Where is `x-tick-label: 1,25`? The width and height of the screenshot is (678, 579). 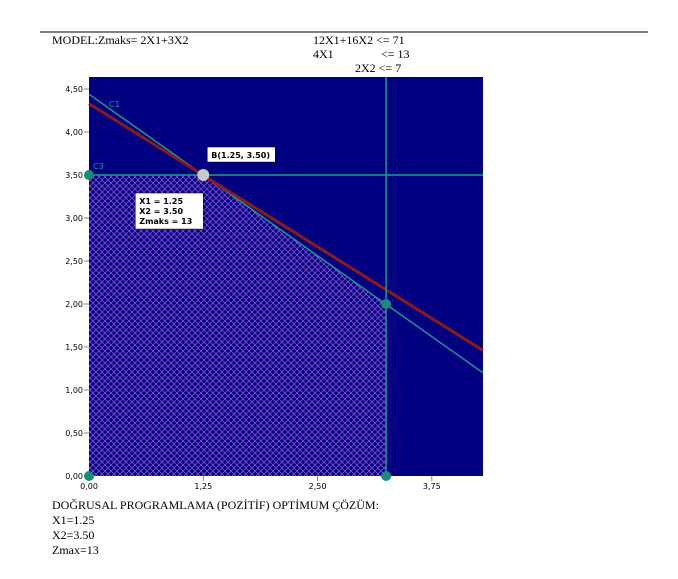
x-tick-label: 1,25 is located at coordinates (203, 486).